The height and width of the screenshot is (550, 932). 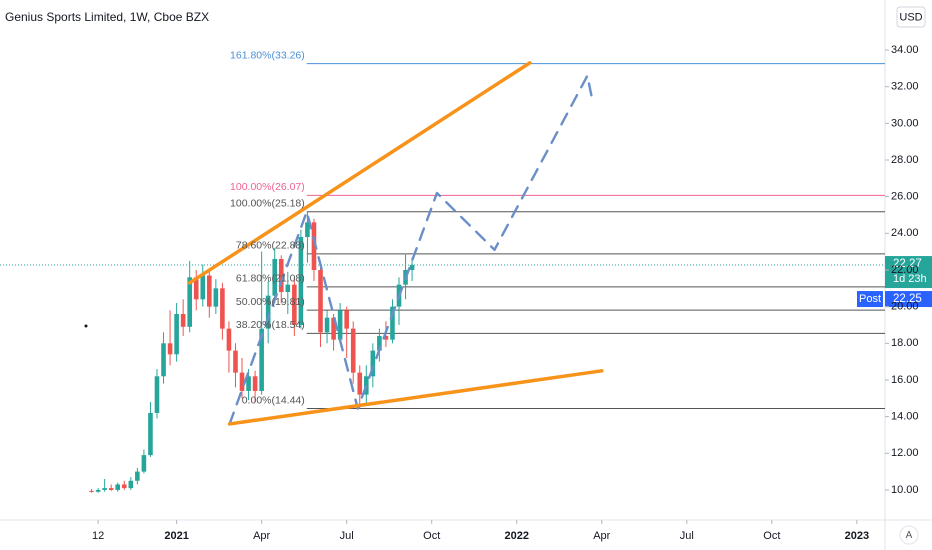 I want to click on y-tick-label: 30.00, so click(x=905, y=123).